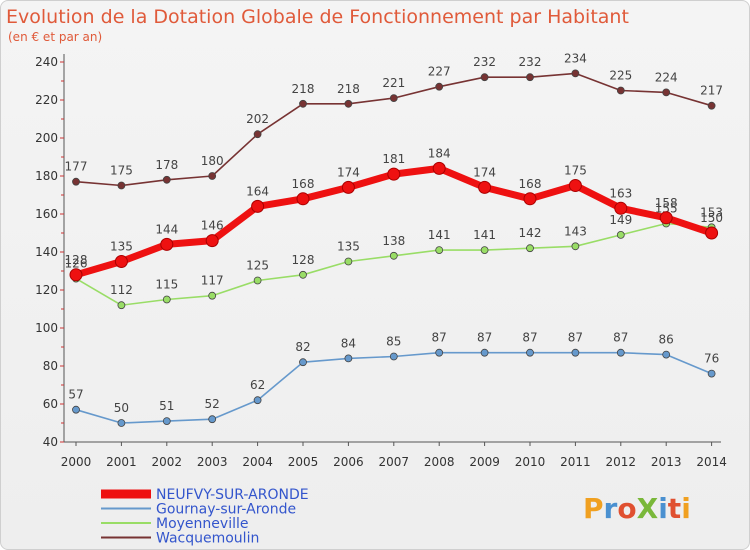 This screenshot has height=550, width=750. Describe the element at coordinates (711, 218) in the screenshot. I see `data-label-neufvy: 150` at that location.